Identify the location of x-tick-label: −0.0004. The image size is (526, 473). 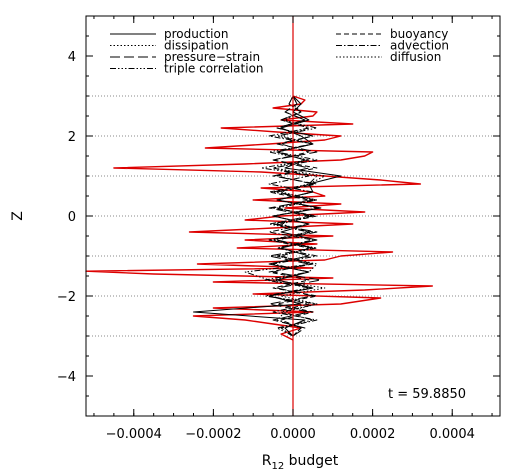
(134, 434).